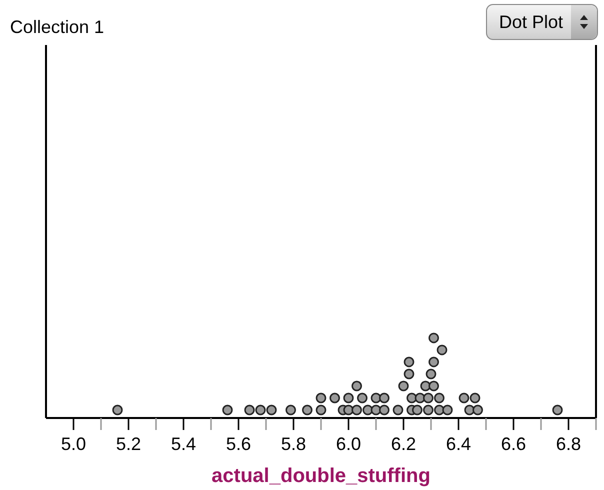 This screenshot has height=490, width=604. I want to click on x-tick-label: 5.4, so click(183, 444).